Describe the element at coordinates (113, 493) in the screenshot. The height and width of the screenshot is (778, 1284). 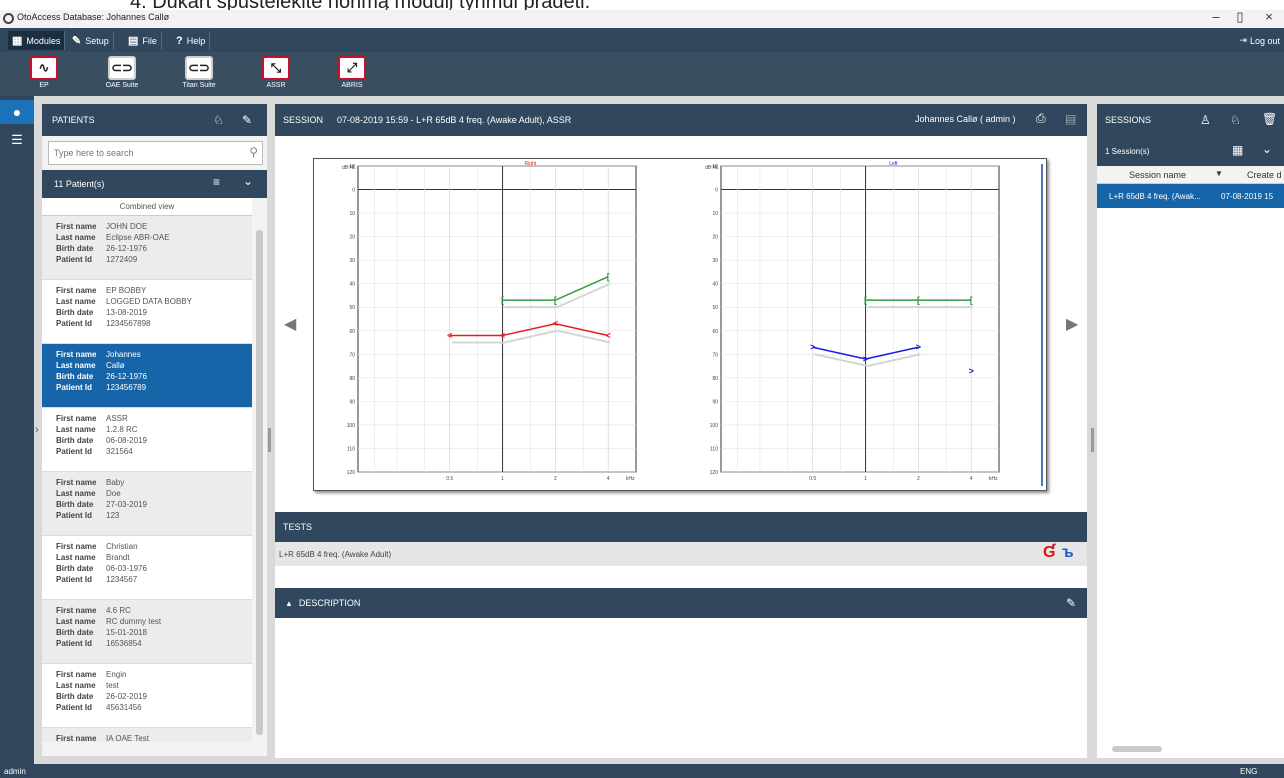
I see `field-value: Doe` at that location.